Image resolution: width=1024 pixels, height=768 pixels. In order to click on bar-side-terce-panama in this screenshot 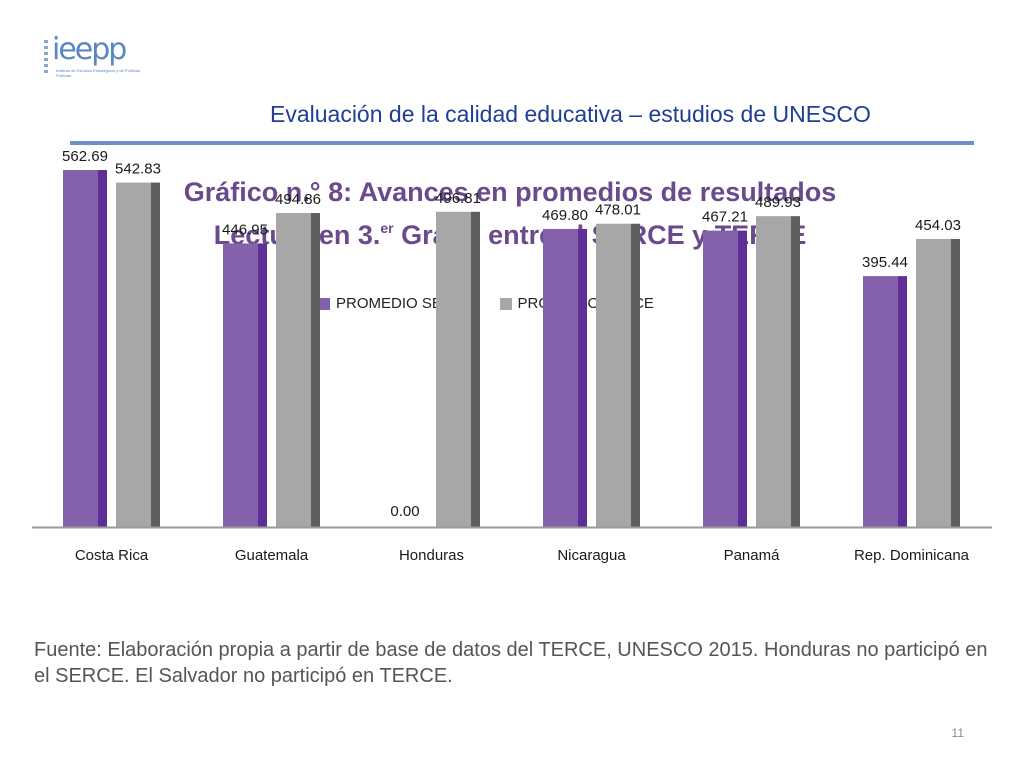, I will do `click(795, 371)`.